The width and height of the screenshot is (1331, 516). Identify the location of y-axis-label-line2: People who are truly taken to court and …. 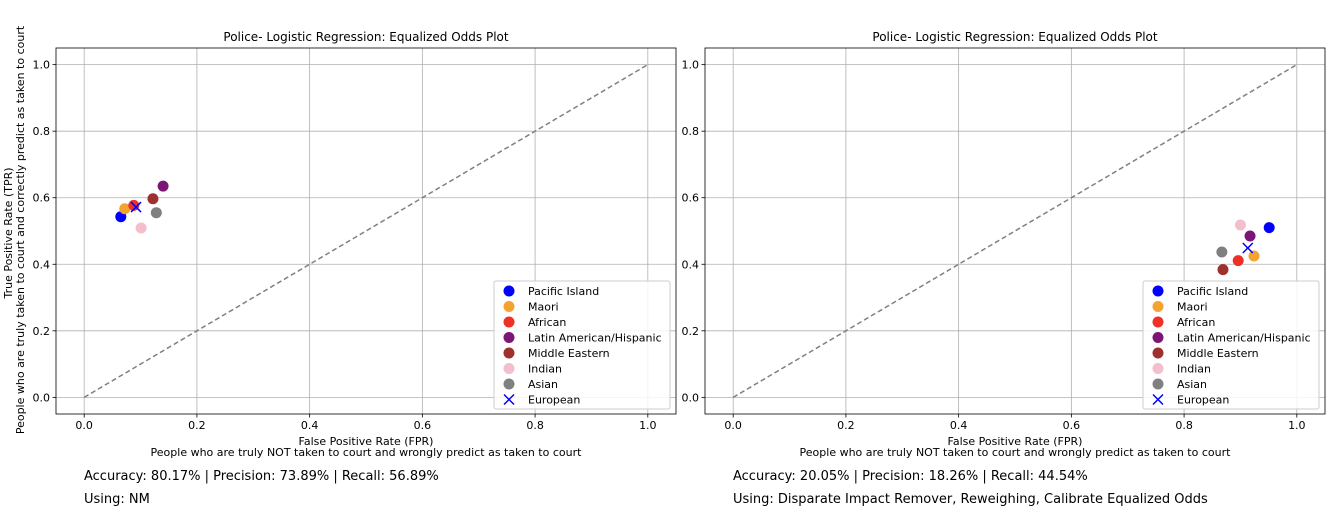
(20, 229).